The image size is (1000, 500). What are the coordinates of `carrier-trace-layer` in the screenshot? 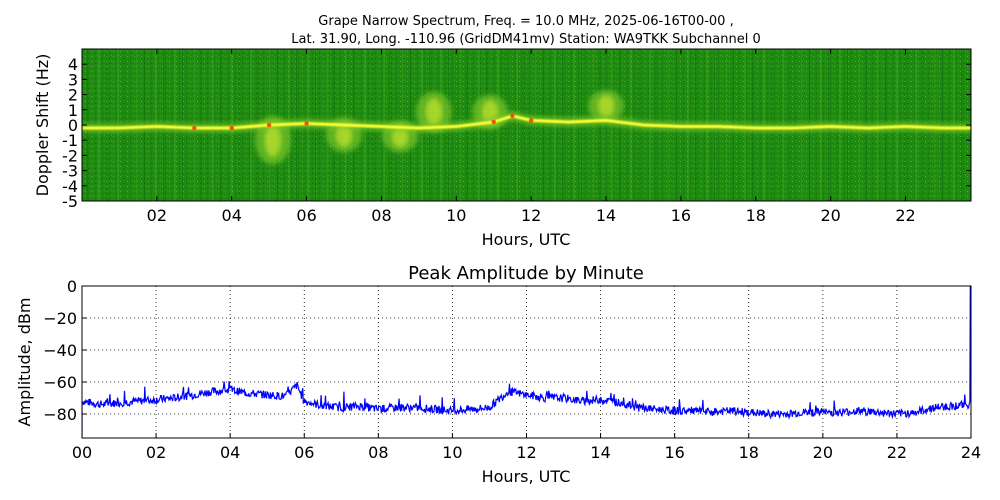 It's located at (526, 122).